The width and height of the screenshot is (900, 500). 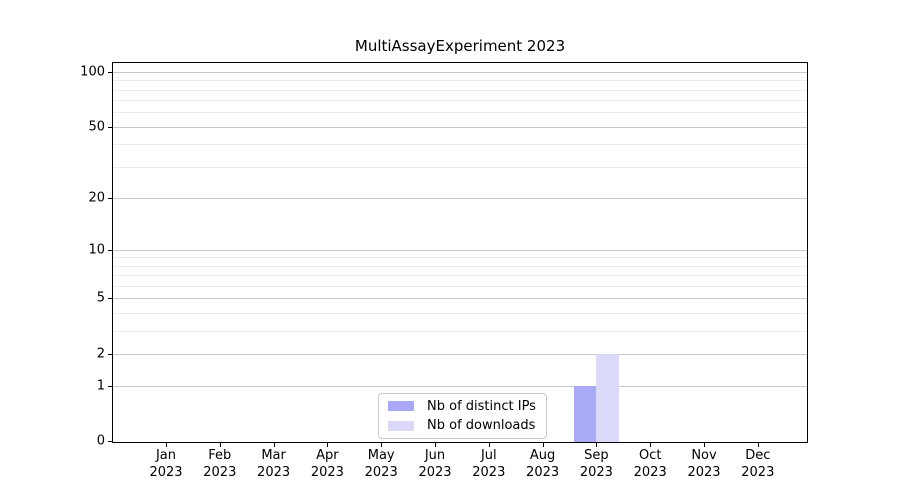 I want to click on y-tick-label-2: 2, so click(x=100, y=354).